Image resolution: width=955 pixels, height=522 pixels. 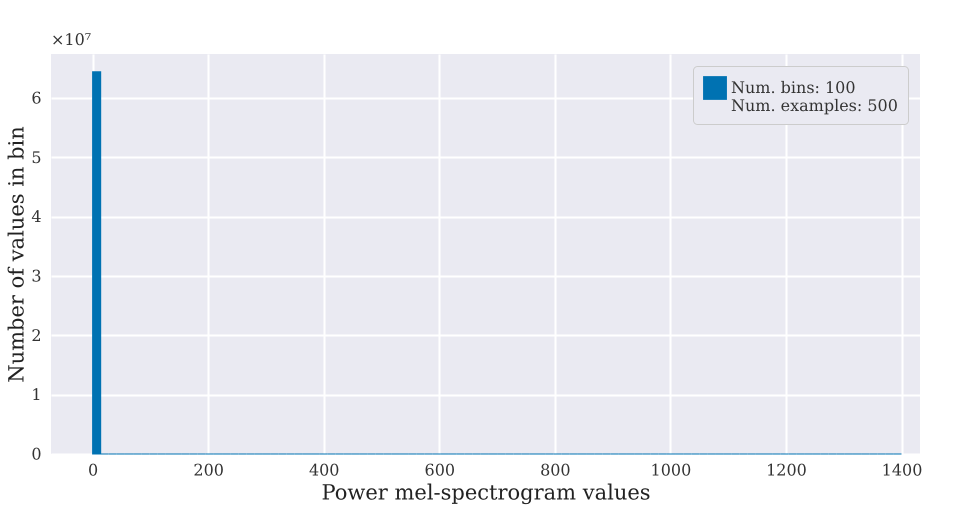 What do you see at coordinates (36, 157) in the screenshot?
I see `y-tick-label: 5` at bounding box center [36, 157].